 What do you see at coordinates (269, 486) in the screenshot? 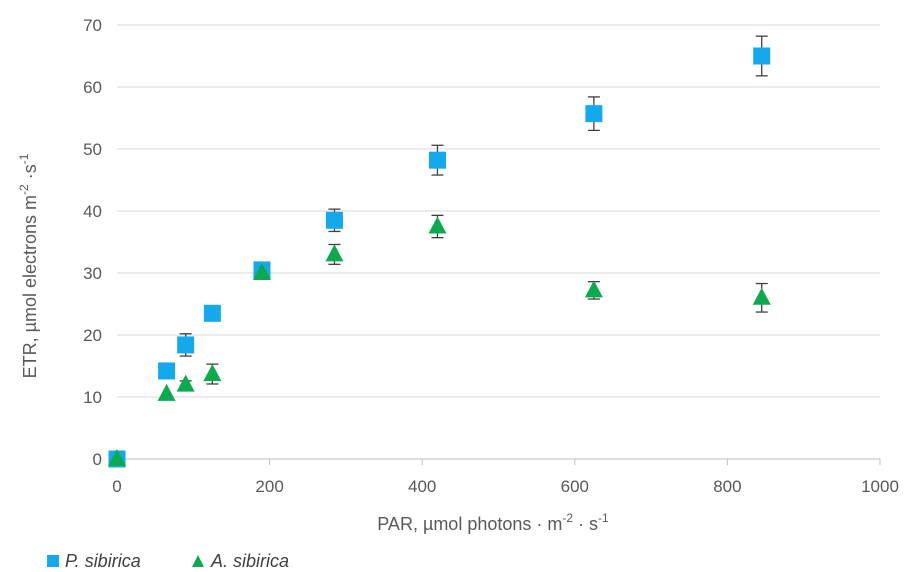
I see `x-tick-label: 200` at bounding box center [269, 486].